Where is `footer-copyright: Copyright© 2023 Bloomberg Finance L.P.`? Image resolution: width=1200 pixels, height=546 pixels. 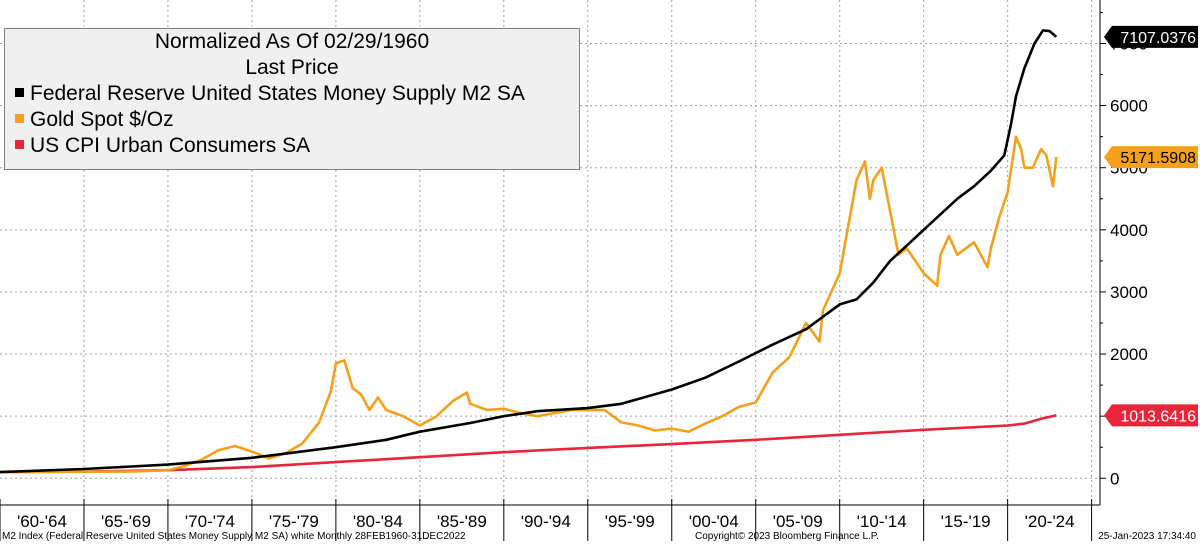 footer-copyright: Copyright© 2023 Bloomberg Finance L.P. is located at coordinates (787, 536).